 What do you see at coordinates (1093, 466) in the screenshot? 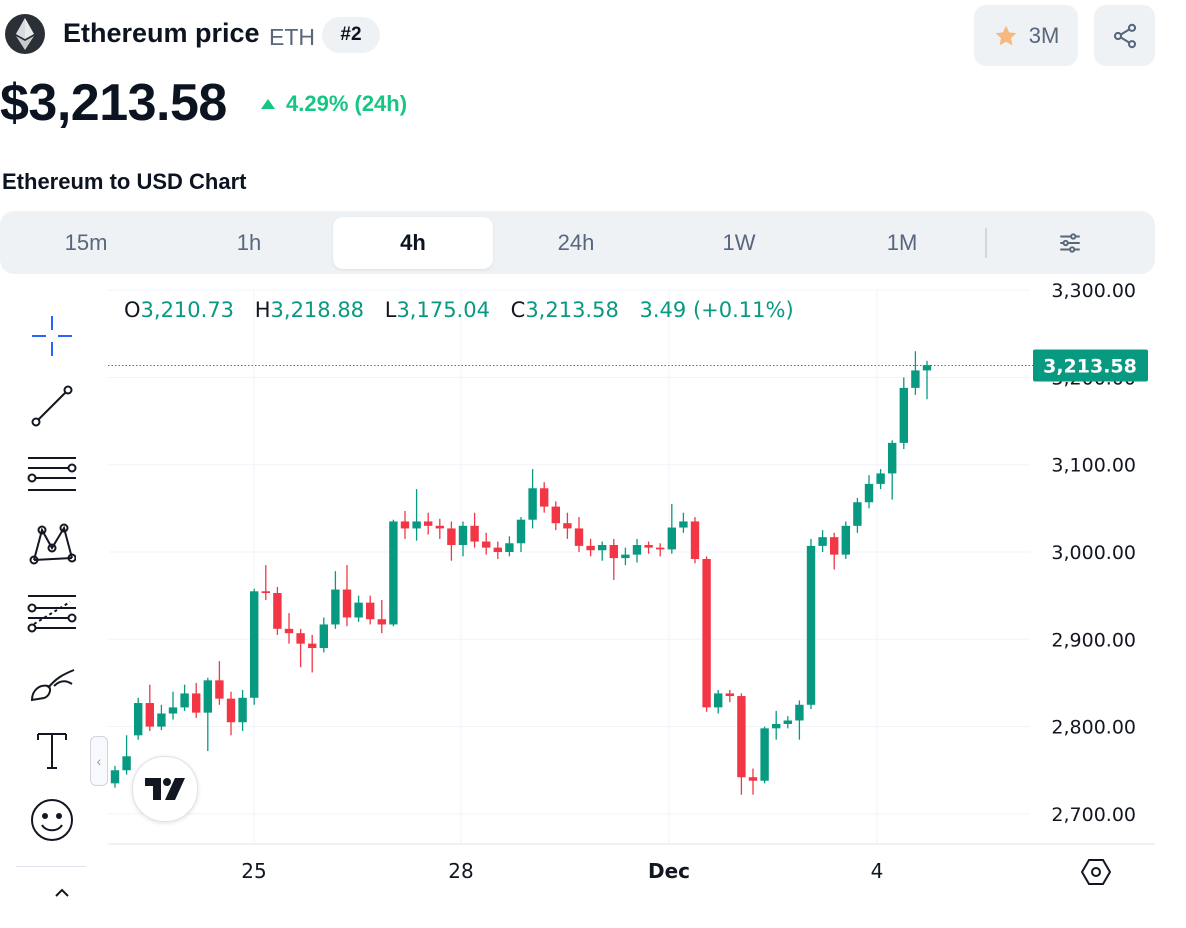
I see `y-tick-label: 3,100.00` at bounding box center [1093, 466].